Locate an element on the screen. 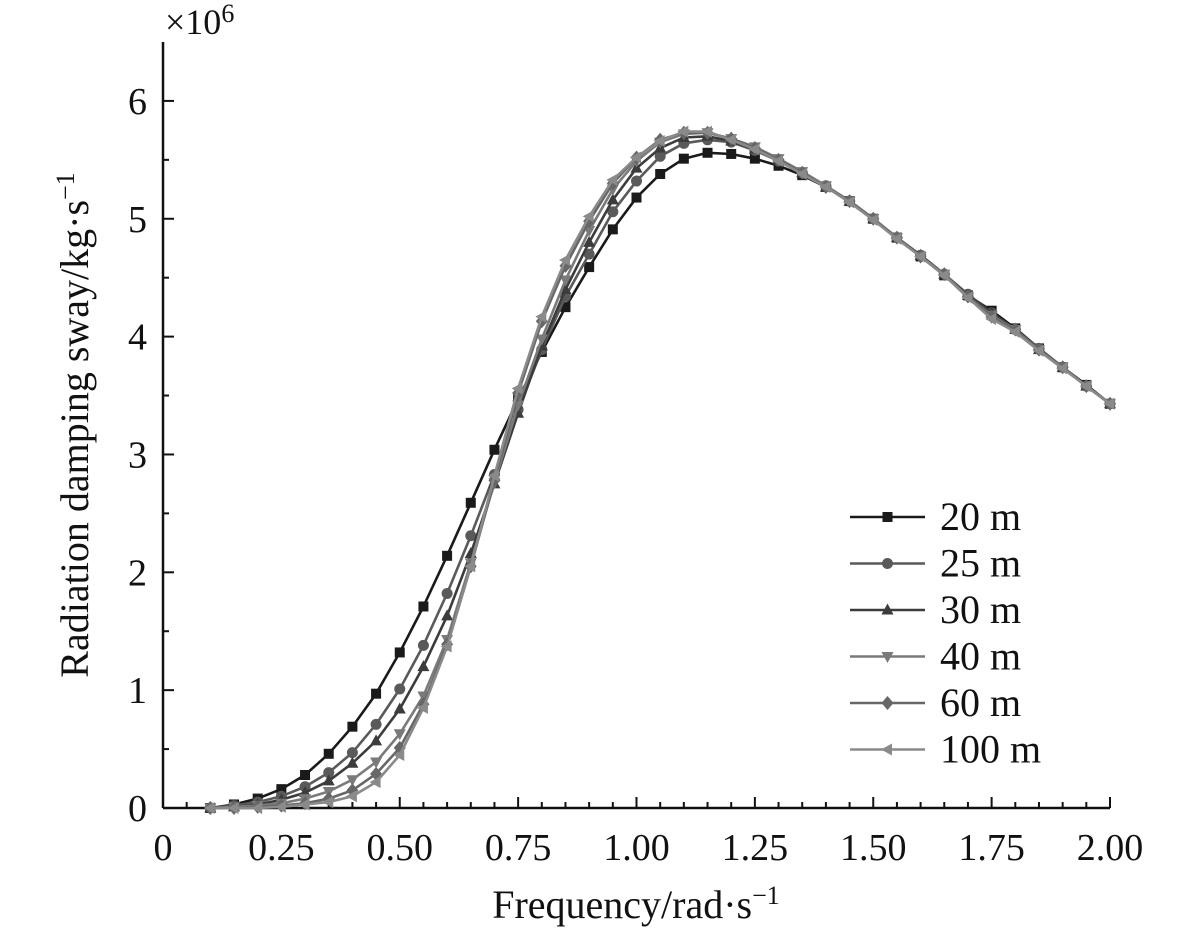  x-tick-label: 0 is located at coordinates (163, 848).